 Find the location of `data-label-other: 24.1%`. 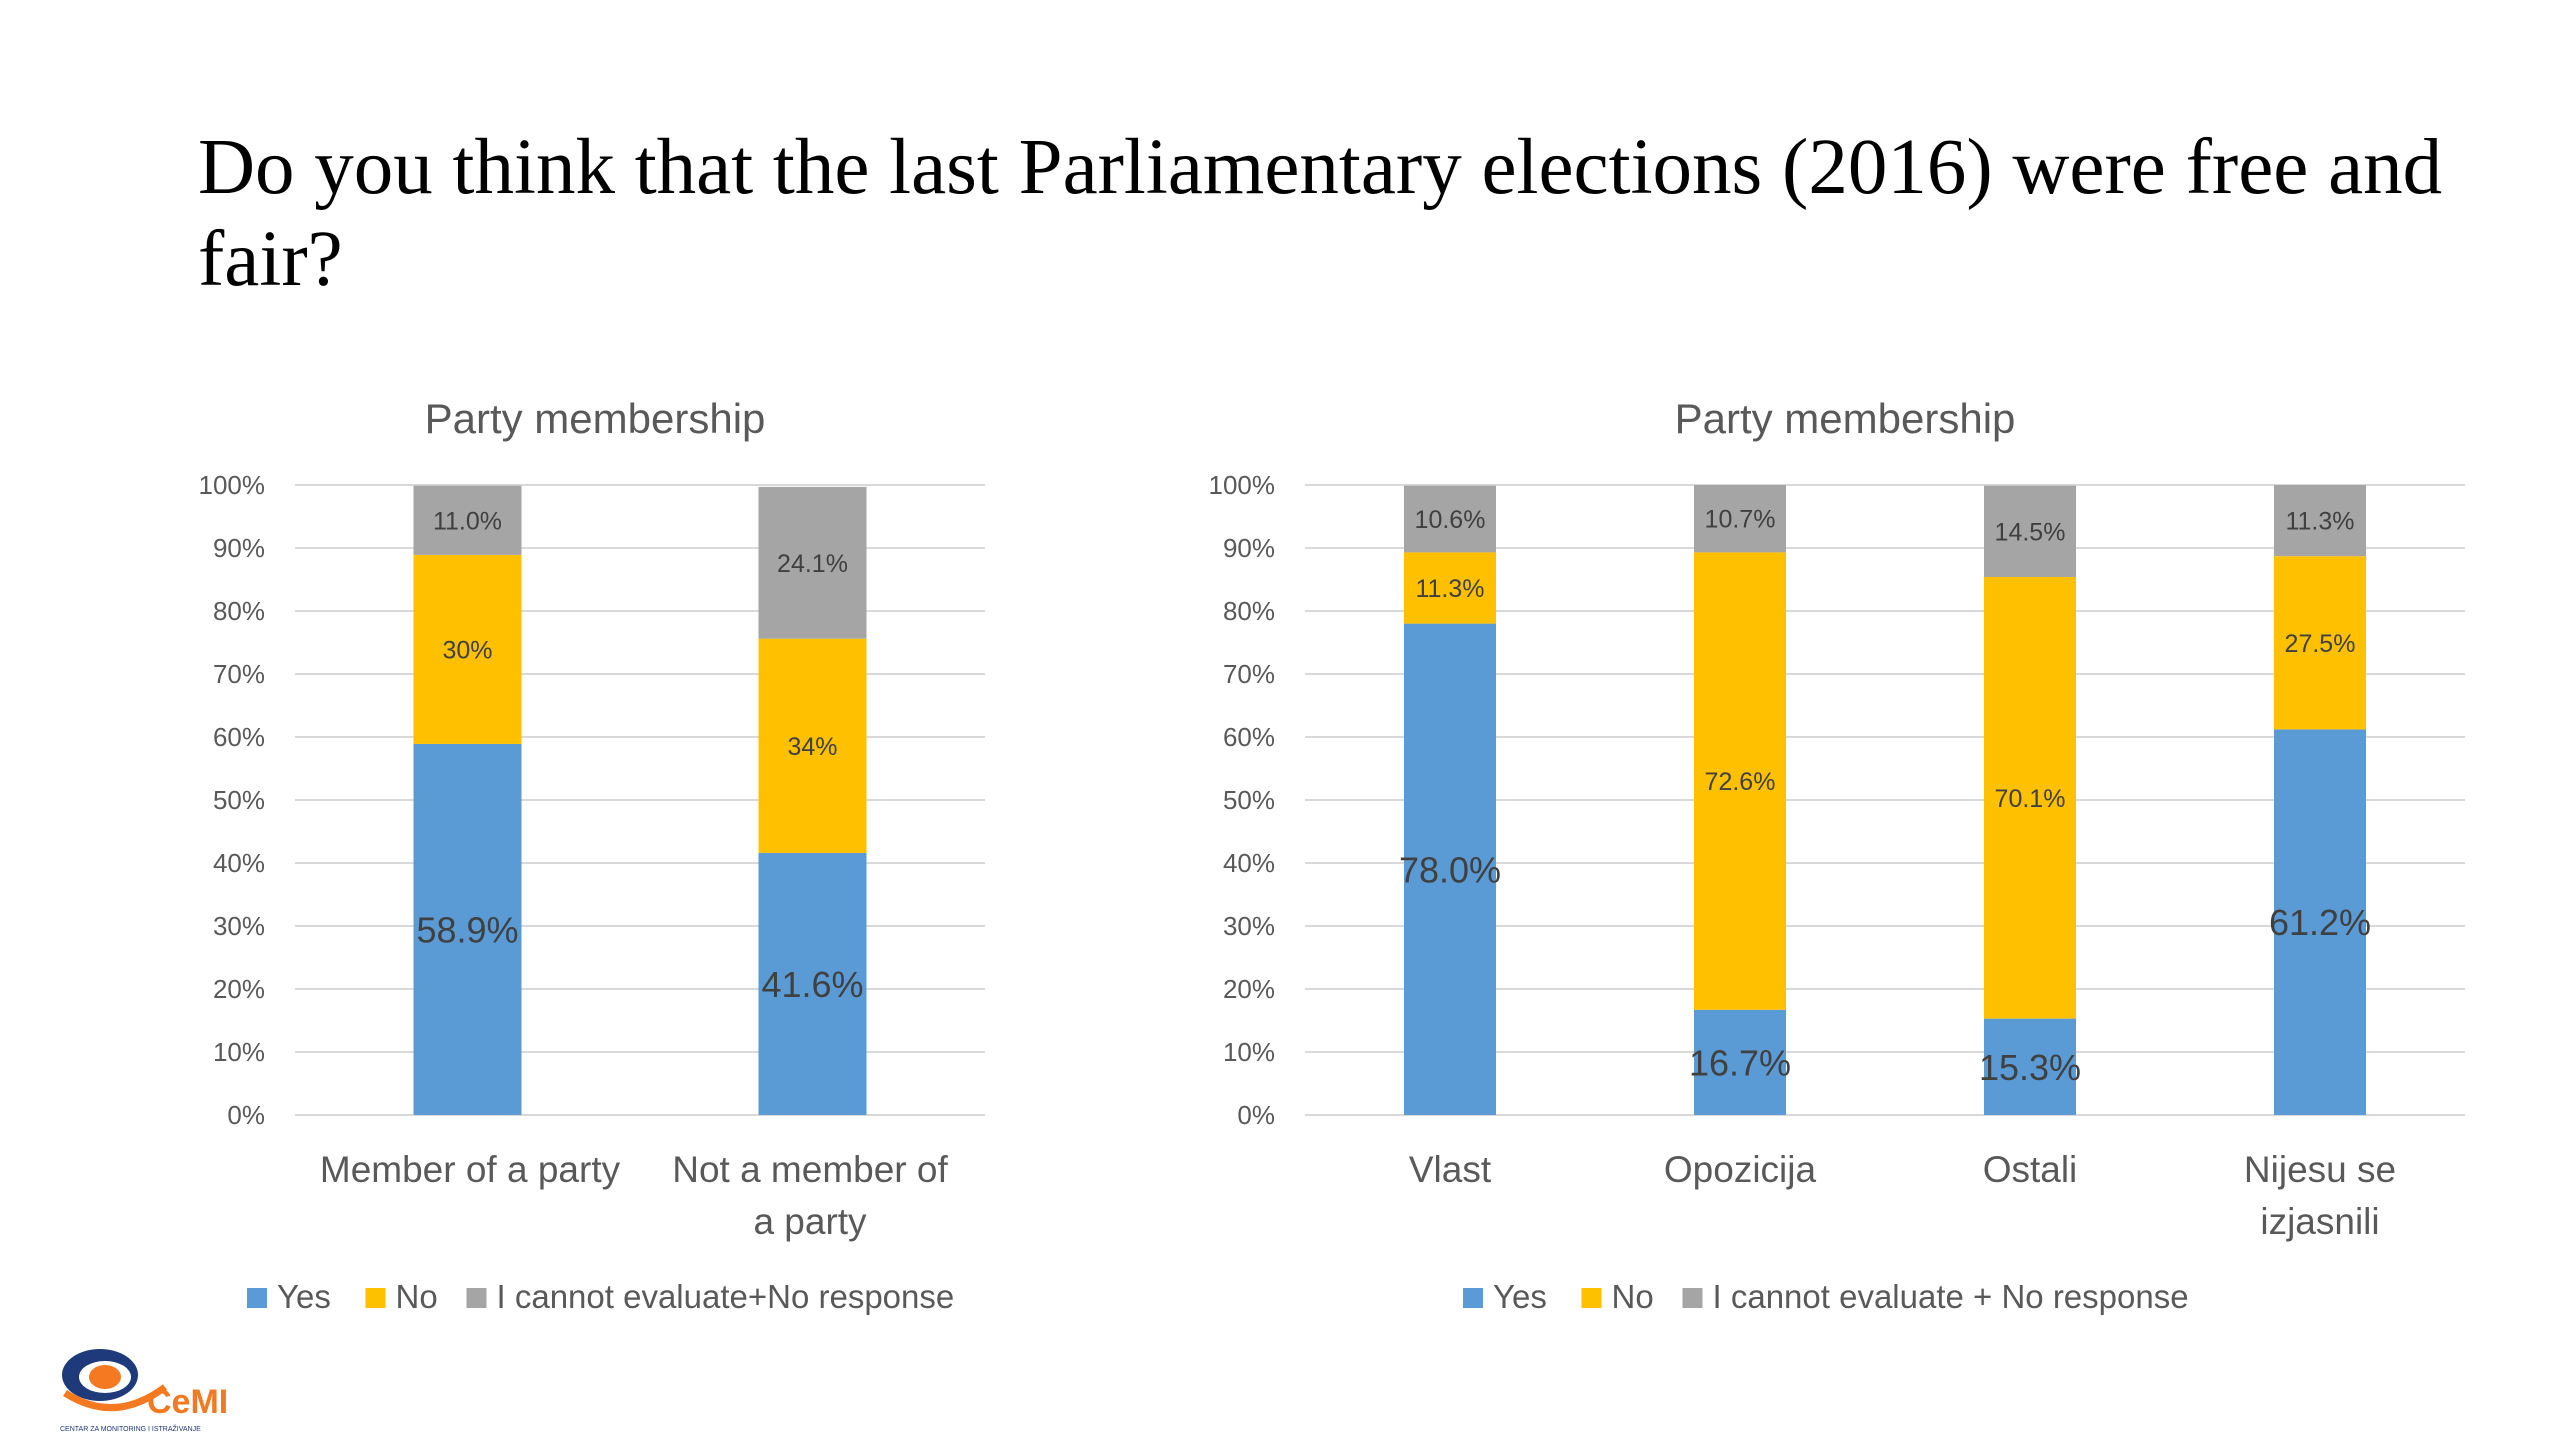

data-label-other: 24.1% is located at coordinates (812, 564).